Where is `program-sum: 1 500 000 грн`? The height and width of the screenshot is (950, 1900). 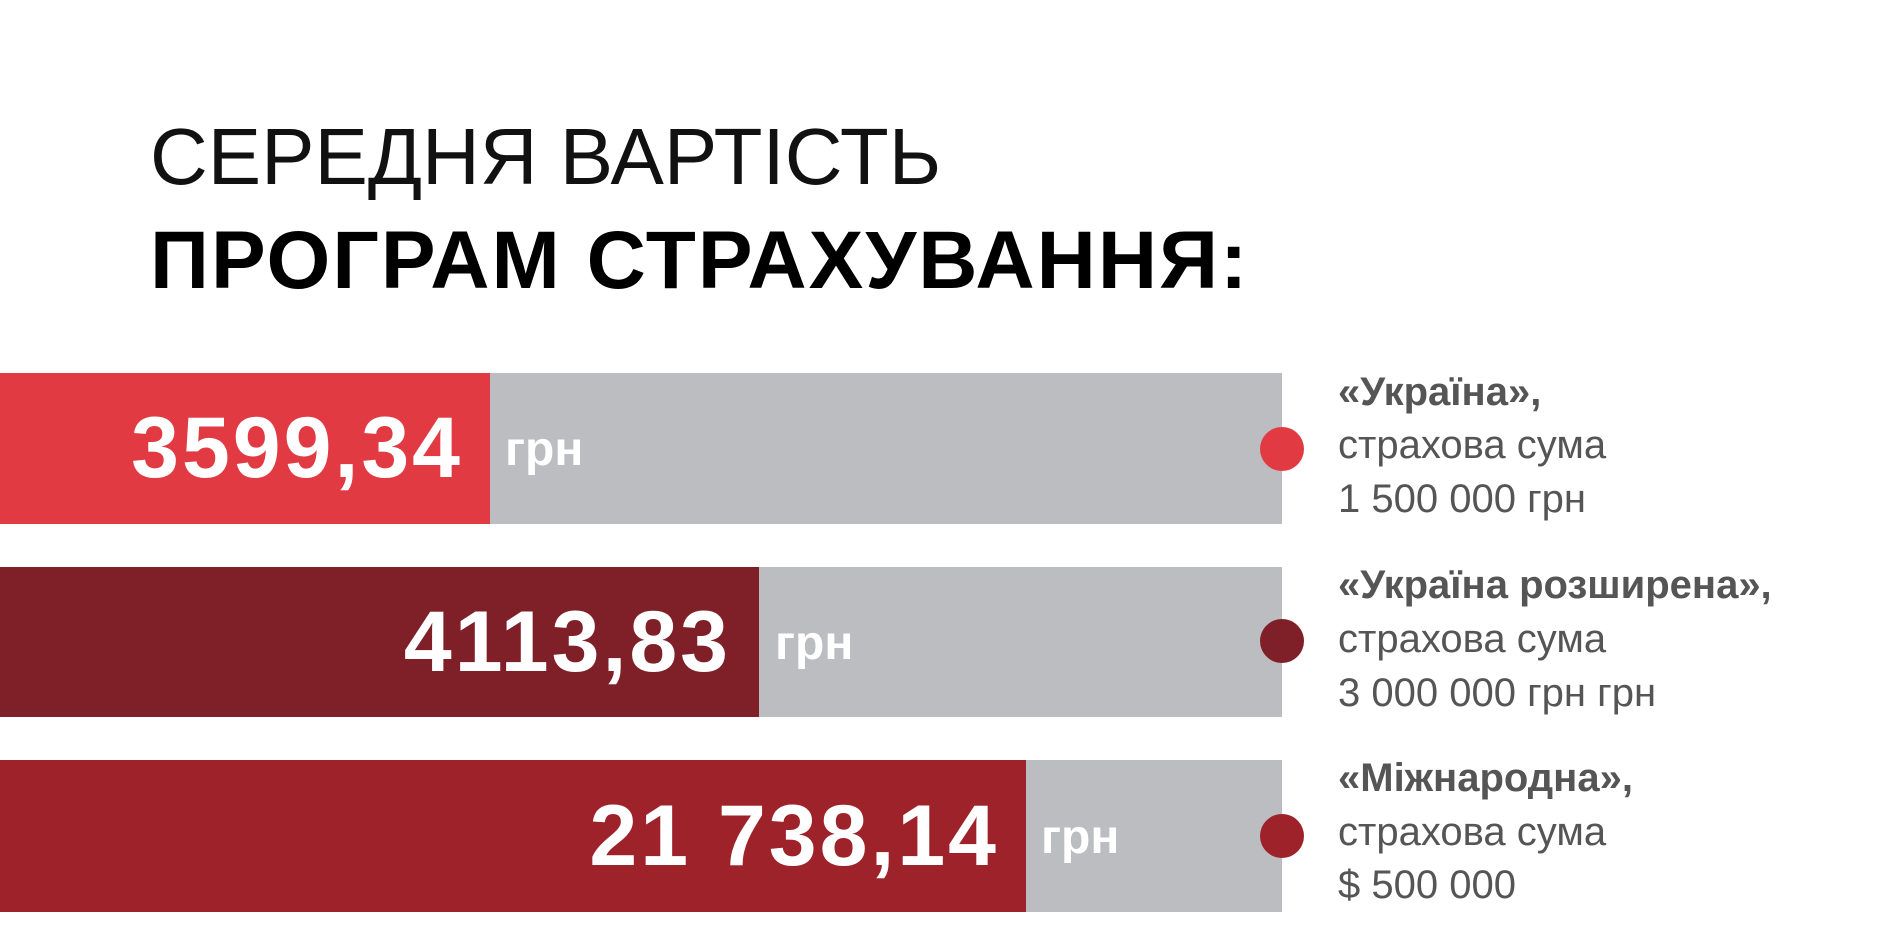
program-sum: 1 500 000 грн is located at coordinates (1462, 499).